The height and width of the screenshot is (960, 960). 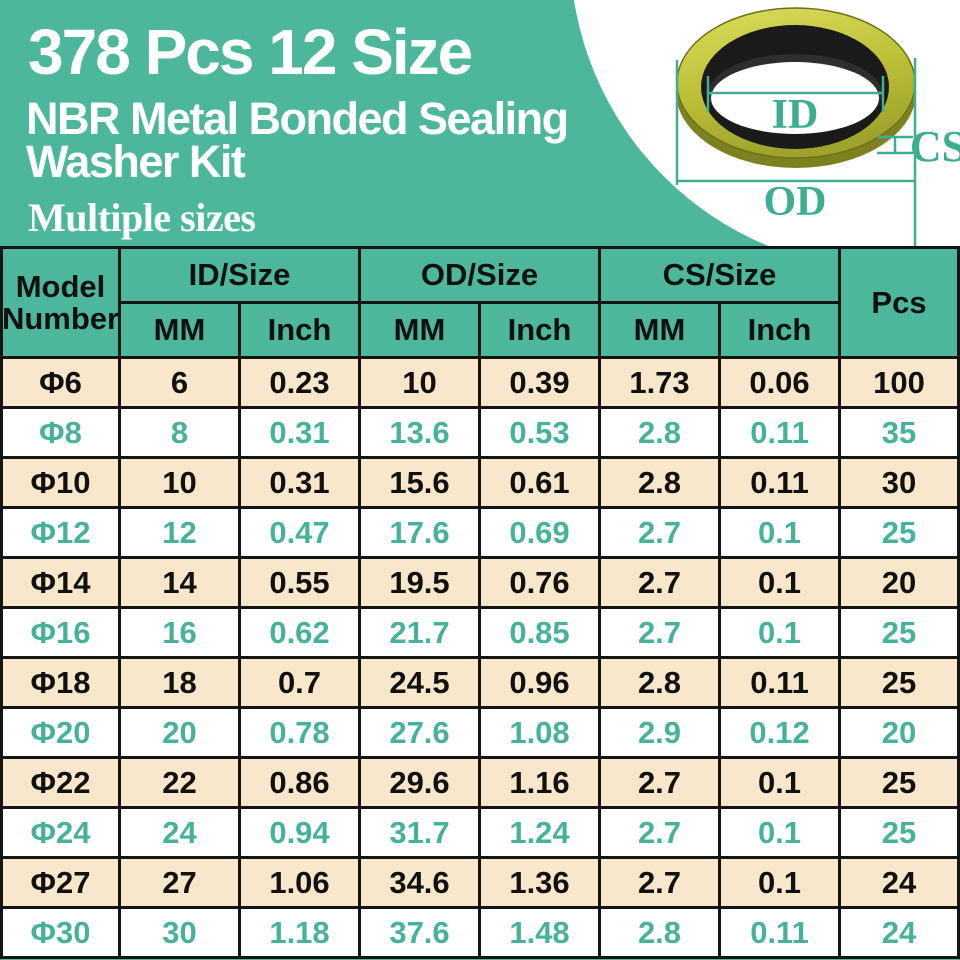 I want to click on value-cell: 12, so click(x=179, y=532).